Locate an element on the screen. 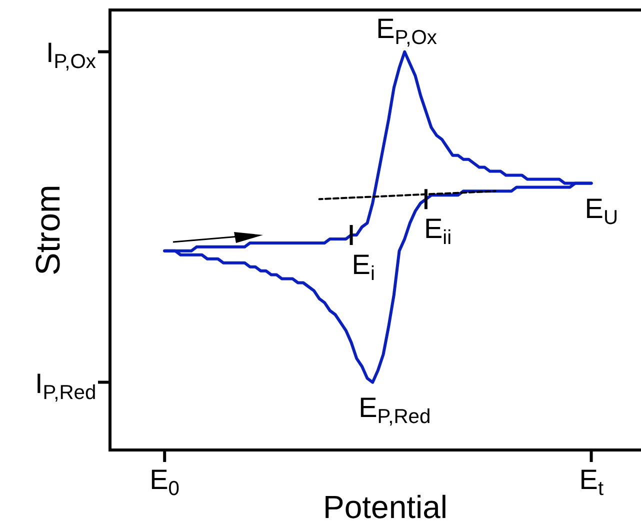 This screenshot has width=641, height=525. x-tick-label: E$_{t}$ is located at coordinates (591, 482).